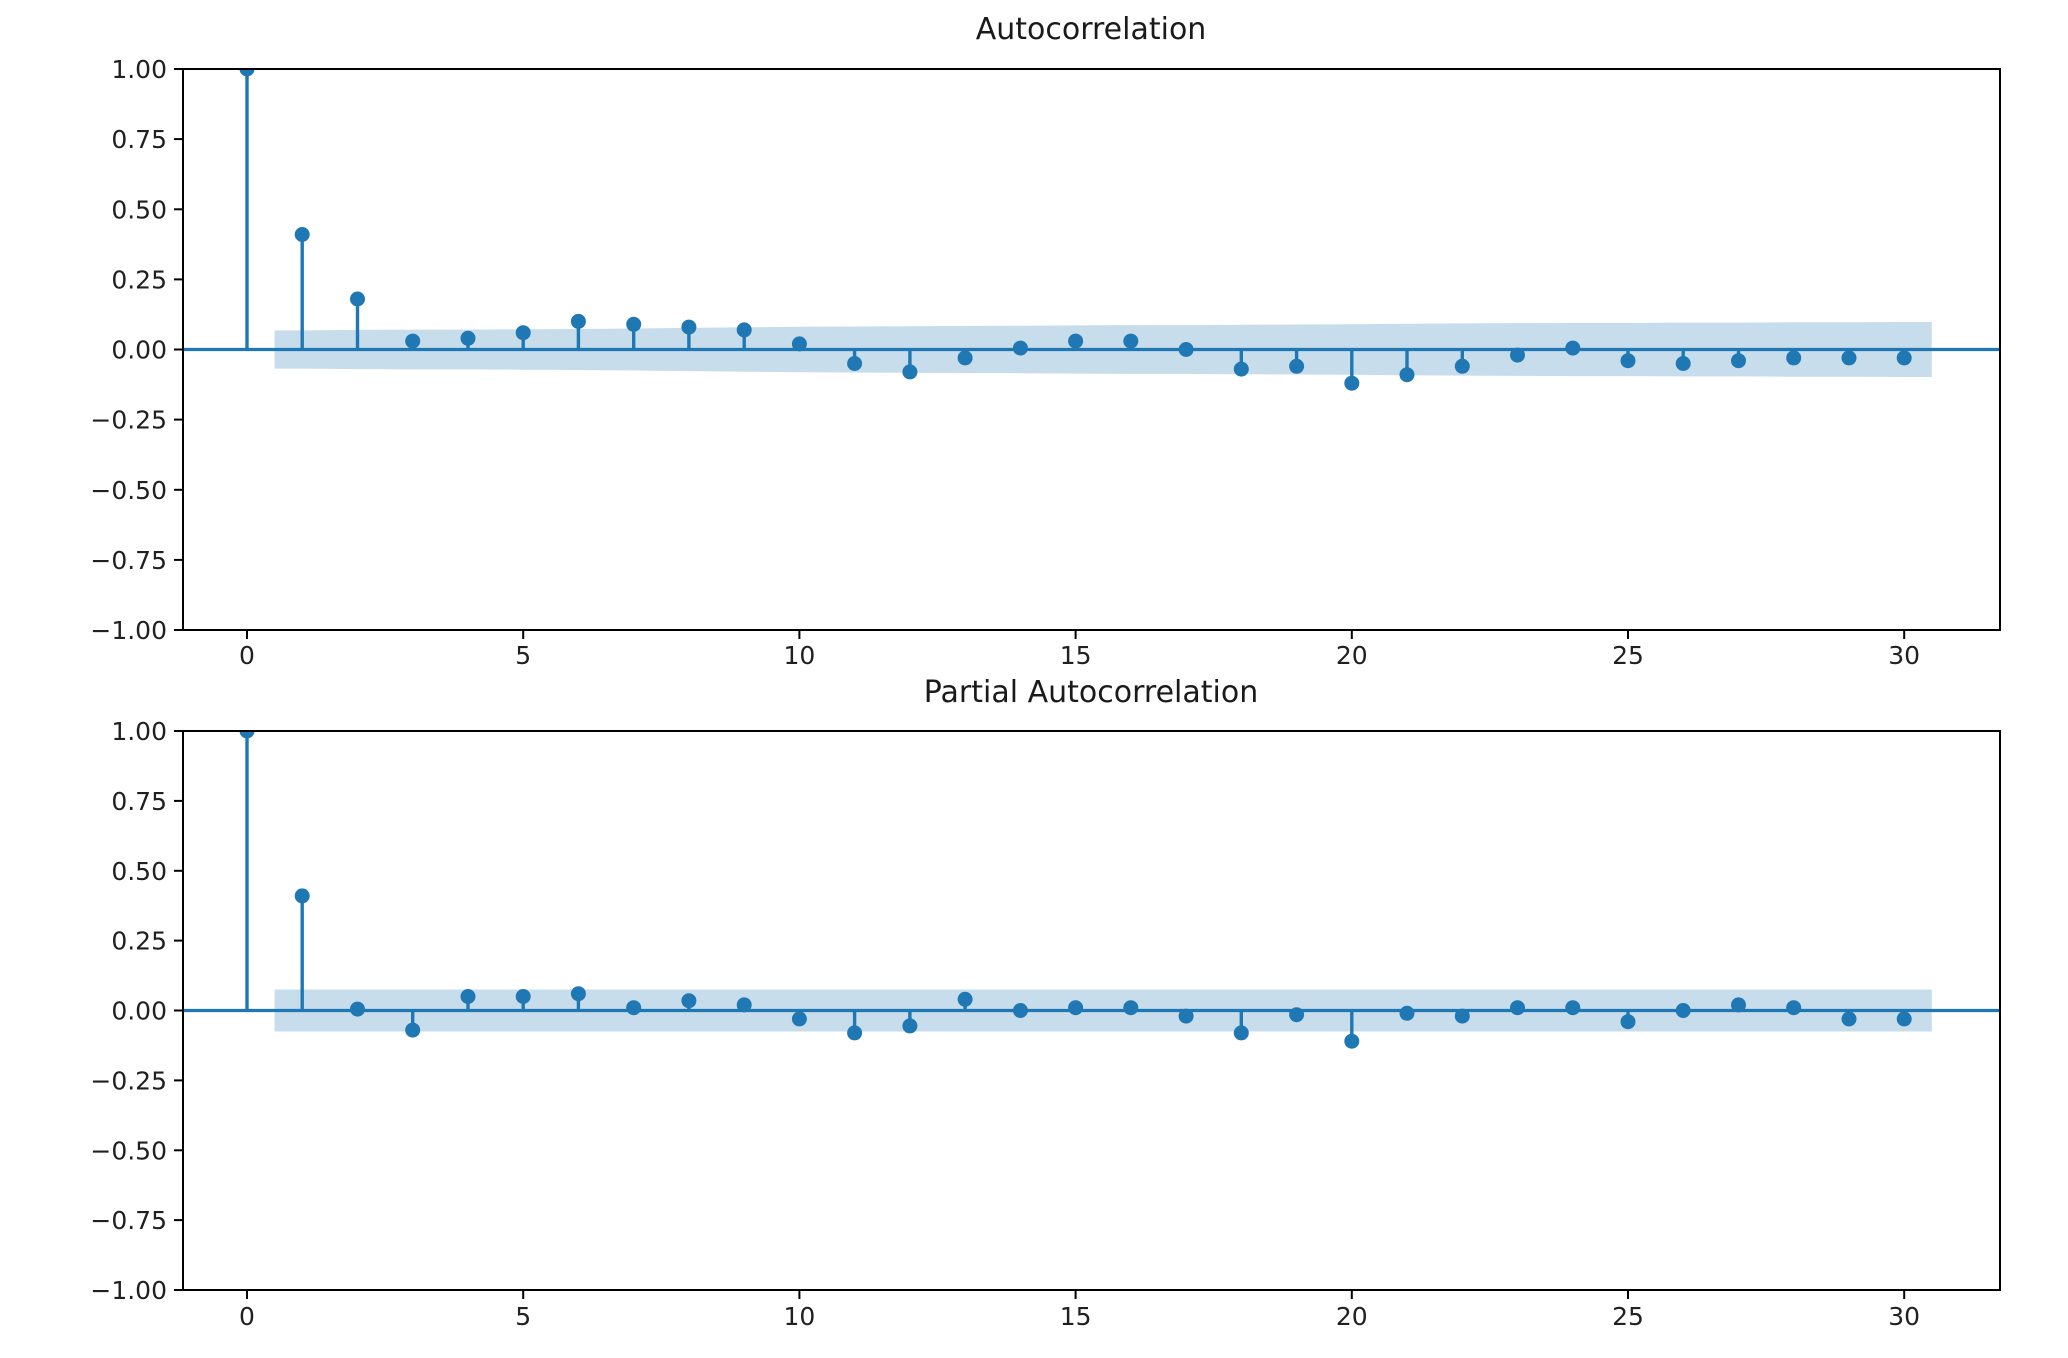 This screenshot has width=2068, height=1358. I want to click on acf-title: Autocorrelation, so click(1091, 29).